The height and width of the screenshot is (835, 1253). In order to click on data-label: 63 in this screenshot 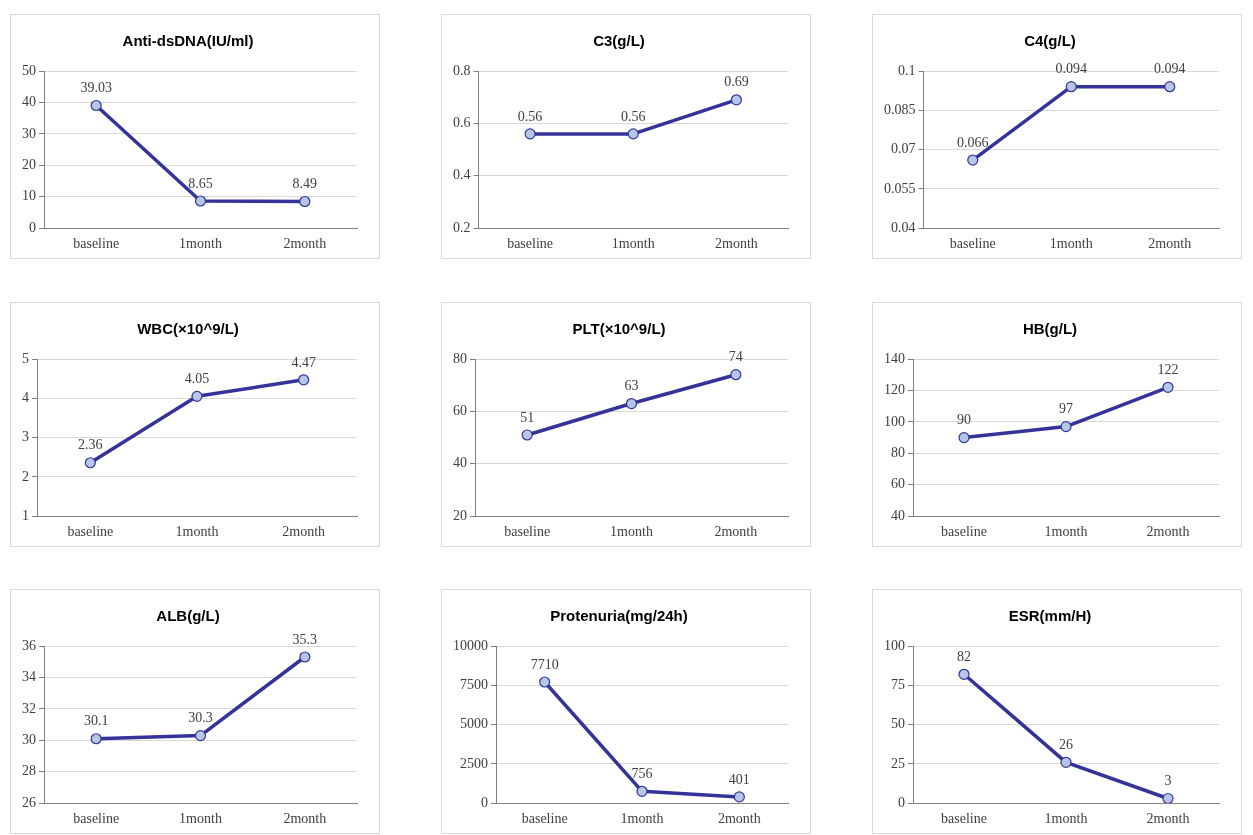, I will do `click(631, 386)`.